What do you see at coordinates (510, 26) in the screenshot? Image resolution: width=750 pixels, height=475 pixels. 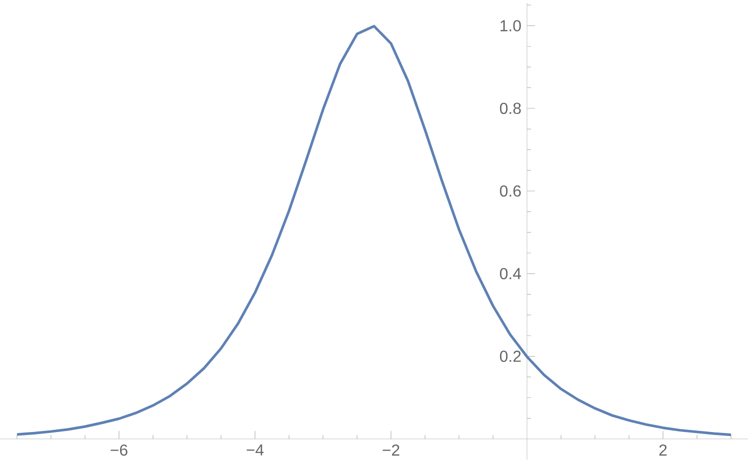 I see `y-tick-label: 1.0` at bounding box center [510, 26].